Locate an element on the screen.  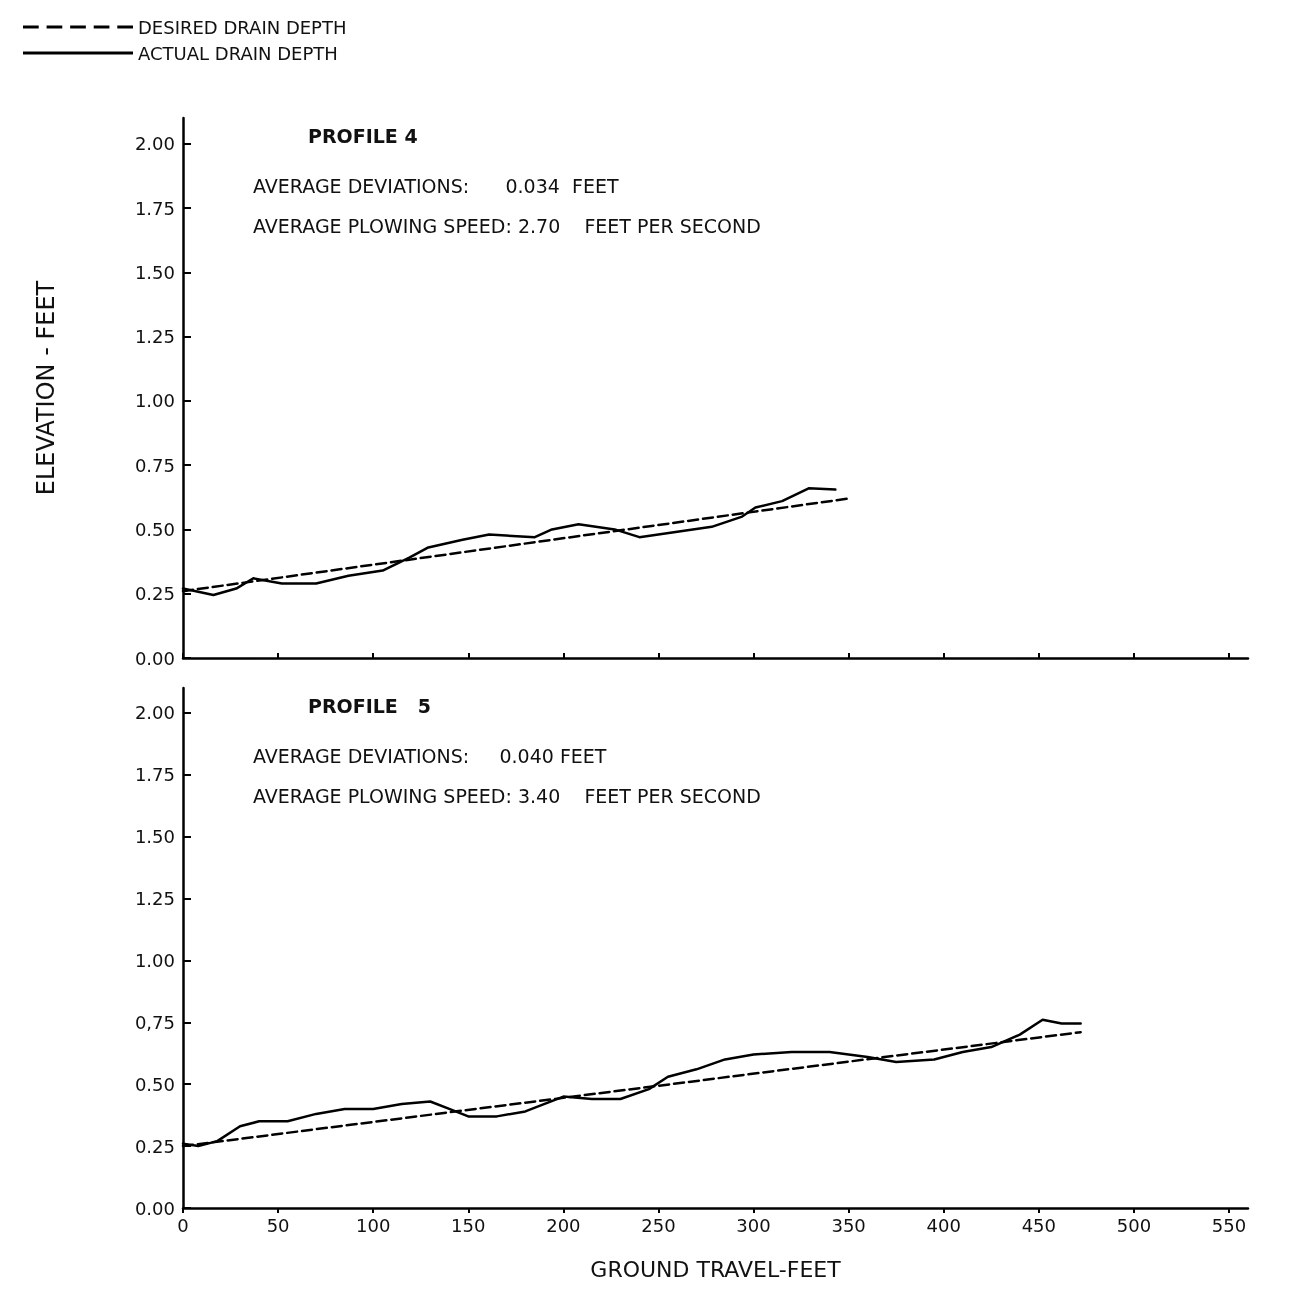
x-tick-label: 350 is located at coordinates (848, 1225).